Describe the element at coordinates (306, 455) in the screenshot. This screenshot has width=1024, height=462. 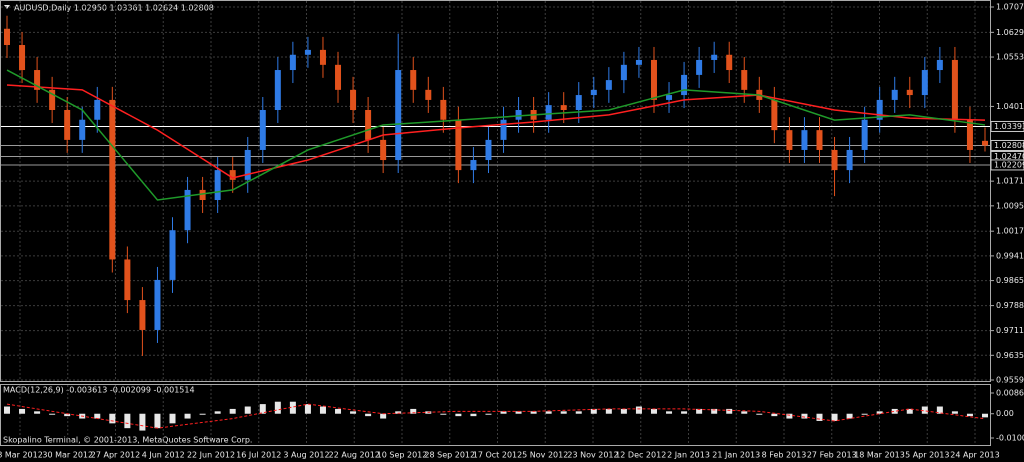
I see `x-tick-label: 3 Aug 2012` at that location.